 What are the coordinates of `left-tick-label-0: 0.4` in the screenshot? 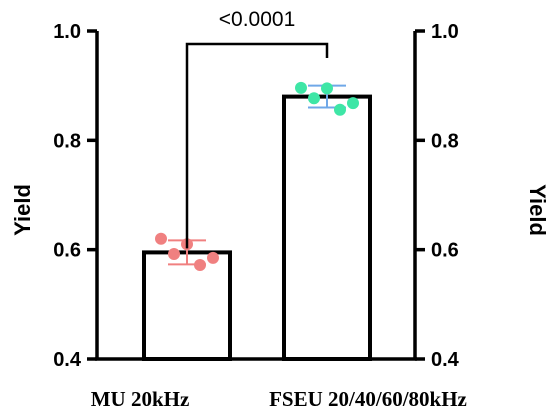 It's located at (67, 360).